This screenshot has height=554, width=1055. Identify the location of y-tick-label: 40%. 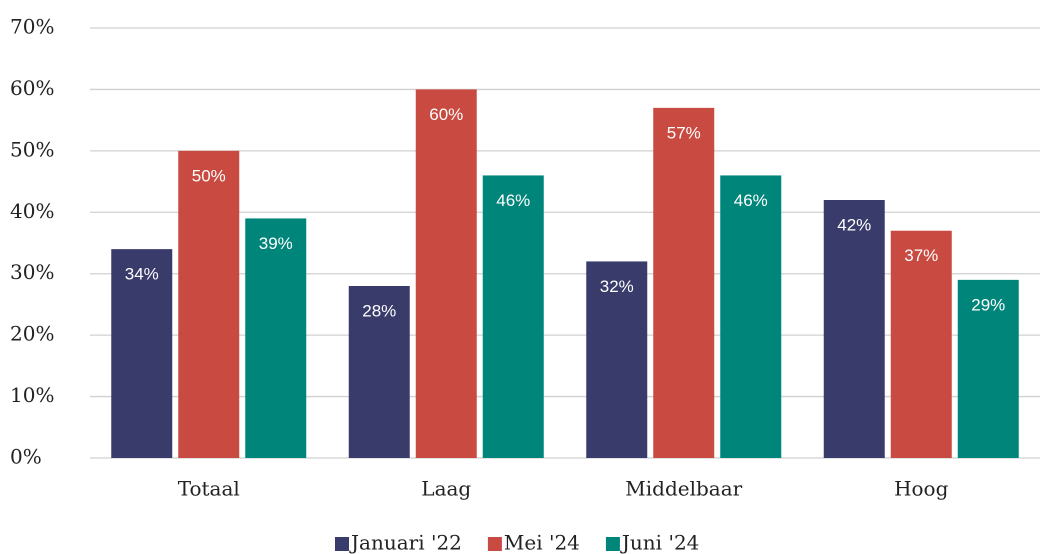
(32, 211).